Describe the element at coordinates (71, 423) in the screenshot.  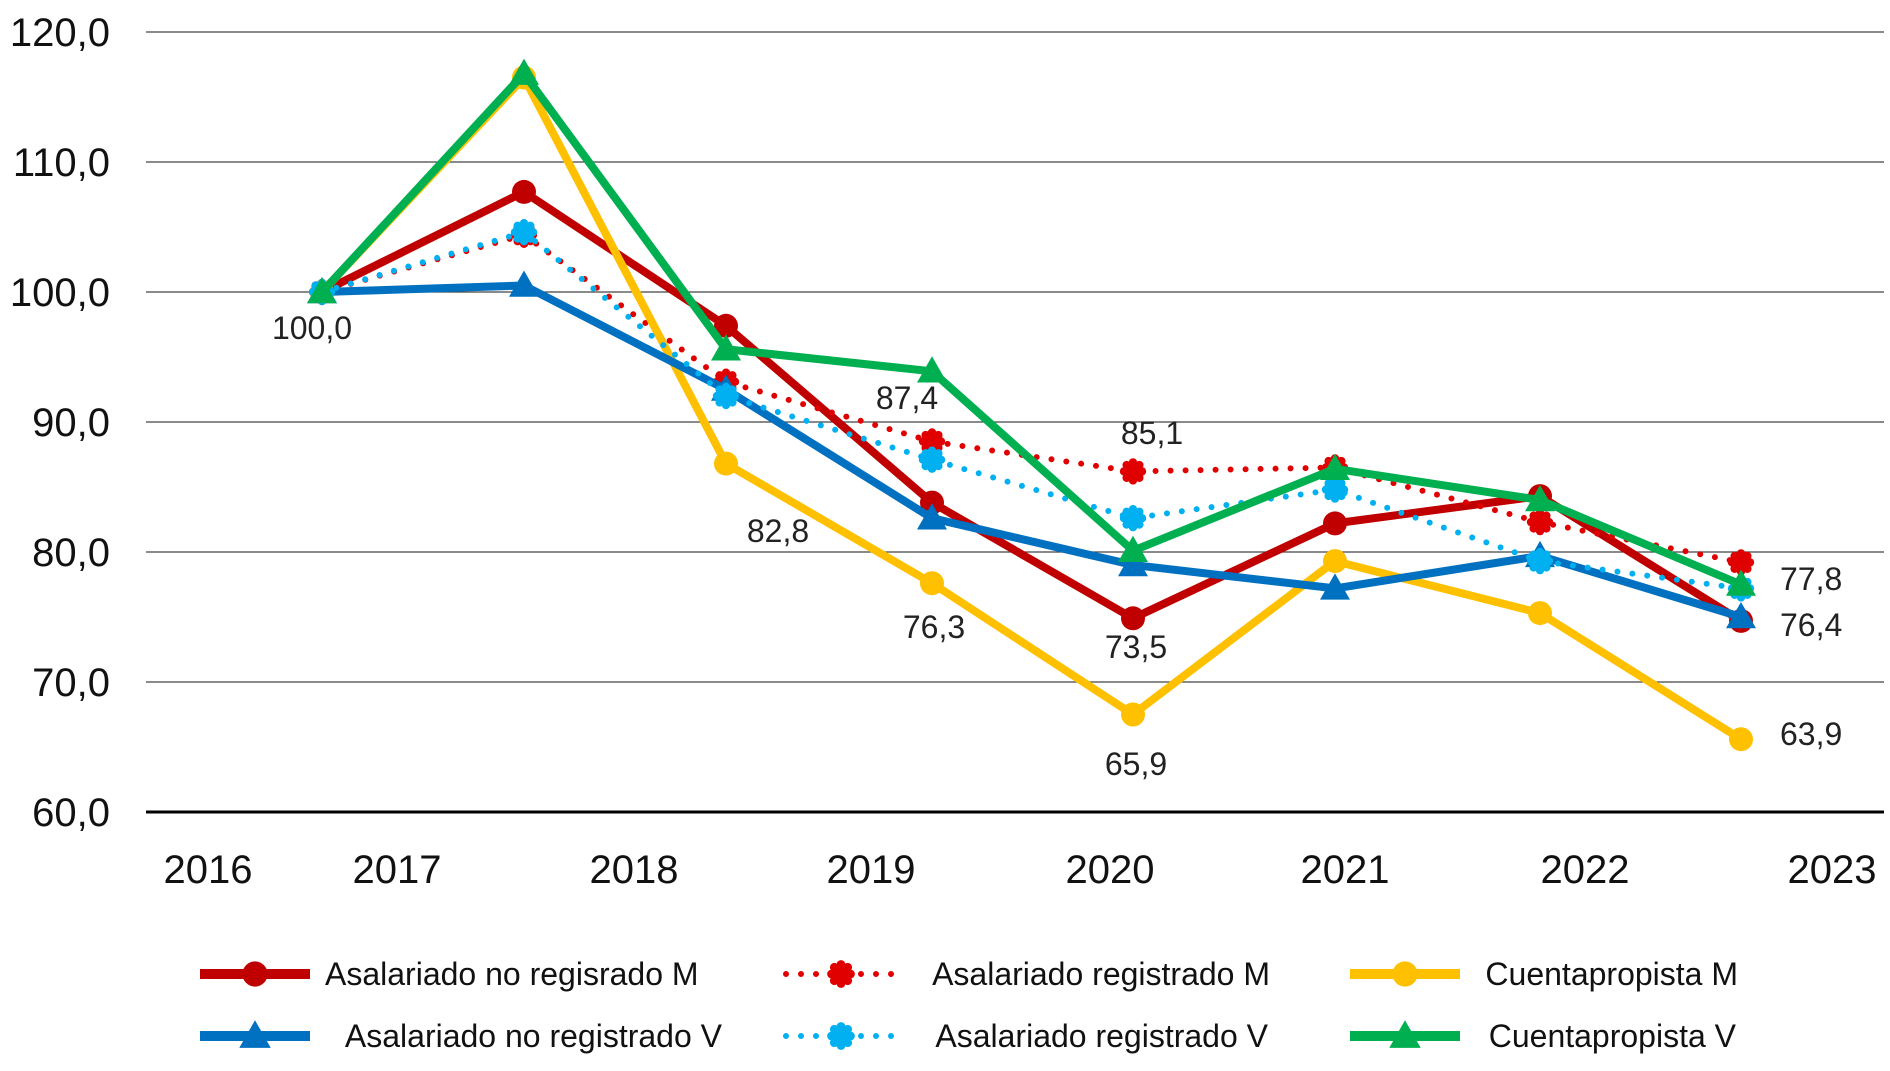
I see `y-tick-label: 90,0` at that location.